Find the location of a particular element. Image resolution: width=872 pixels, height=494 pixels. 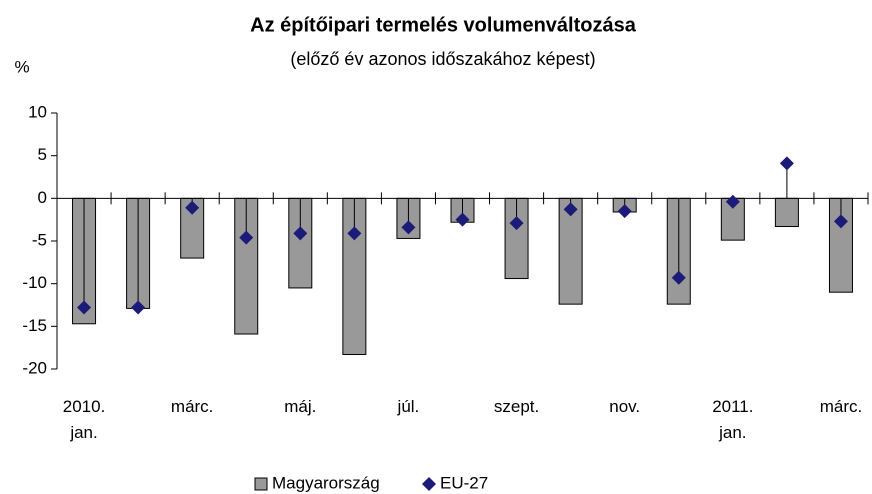

y-tick-label: 10 is located at coordinates (37, 111).